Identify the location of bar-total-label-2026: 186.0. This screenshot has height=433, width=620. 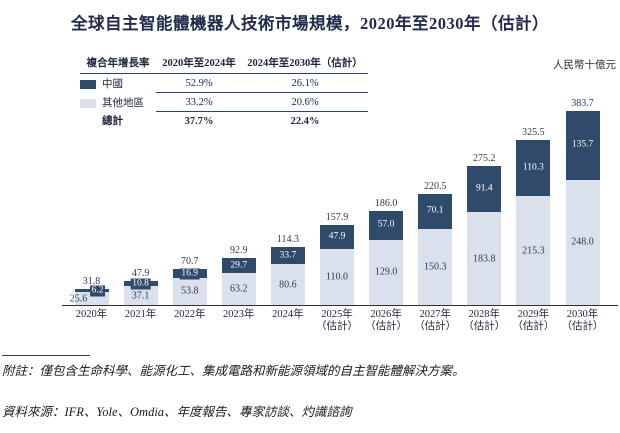
(386, 203).